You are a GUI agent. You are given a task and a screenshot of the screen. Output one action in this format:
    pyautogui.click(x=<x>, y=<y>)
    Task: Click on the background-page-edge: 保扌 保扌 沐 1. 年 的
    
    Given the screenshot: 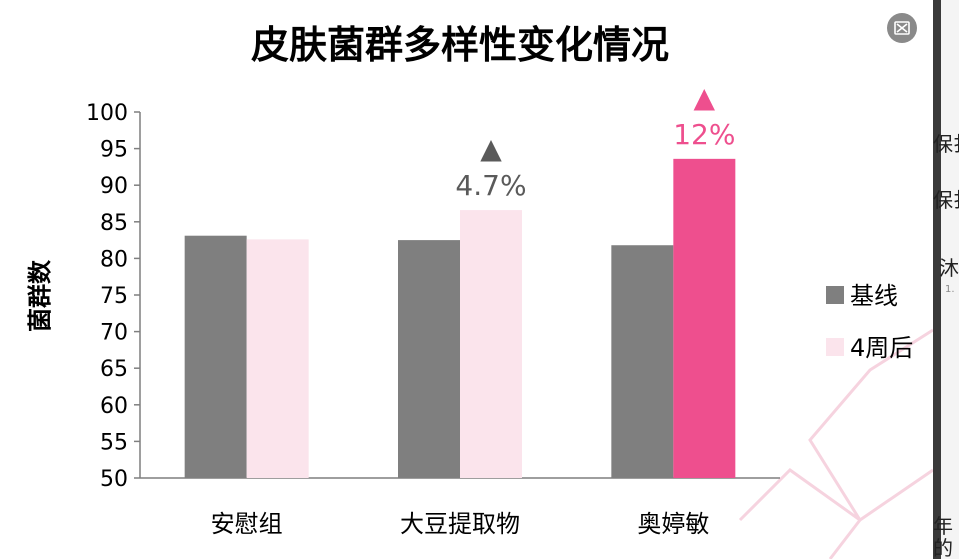 What is the action you would take?
    pyautogui.click(x=946, y=279)
    